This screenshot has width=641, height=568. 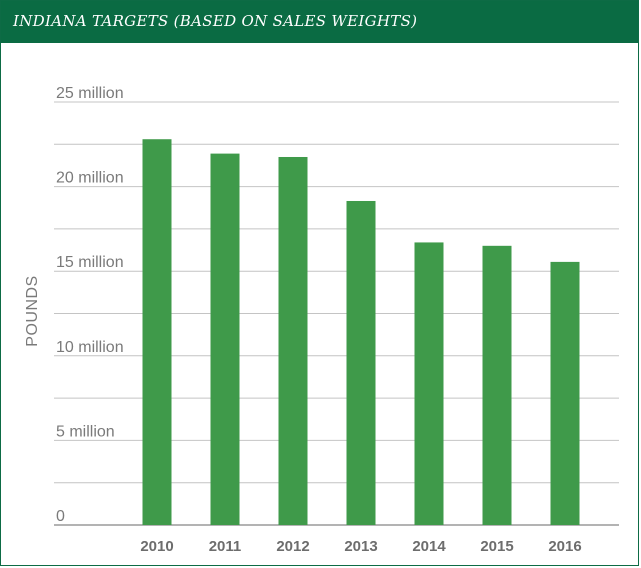 What do you see at coordinates (429, 383) in the screenshot?
I see `bar-2014` at bounding box center [429, 383].